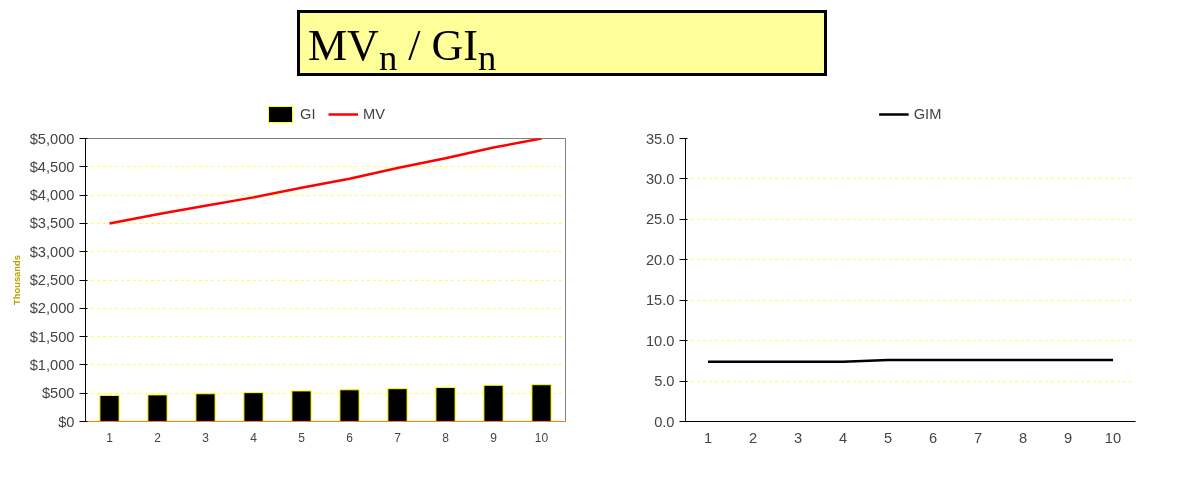 The height and width of the screenshot is (477, 1193). Describe the element at coordinates (664, 381) in the screenshot. I see `y-tick-label: 5.0` at that location.